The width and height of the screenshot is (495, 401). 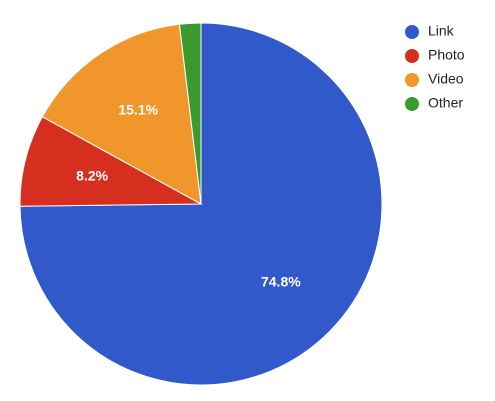 I want to click on legend-text: Photo, so click(x=446, y=55).